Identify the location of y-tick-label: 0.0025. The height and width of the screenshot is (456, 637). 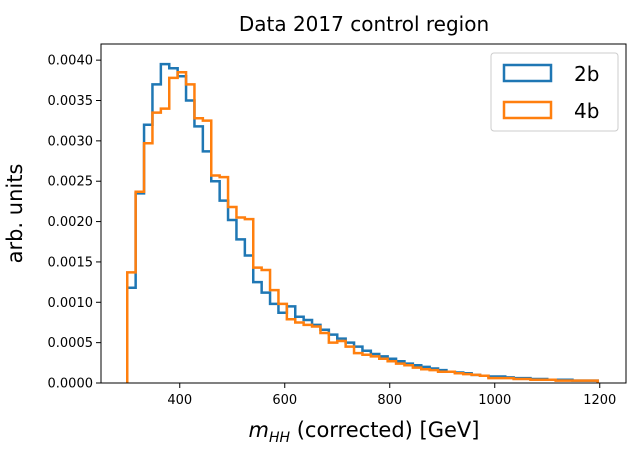
(71, 182).